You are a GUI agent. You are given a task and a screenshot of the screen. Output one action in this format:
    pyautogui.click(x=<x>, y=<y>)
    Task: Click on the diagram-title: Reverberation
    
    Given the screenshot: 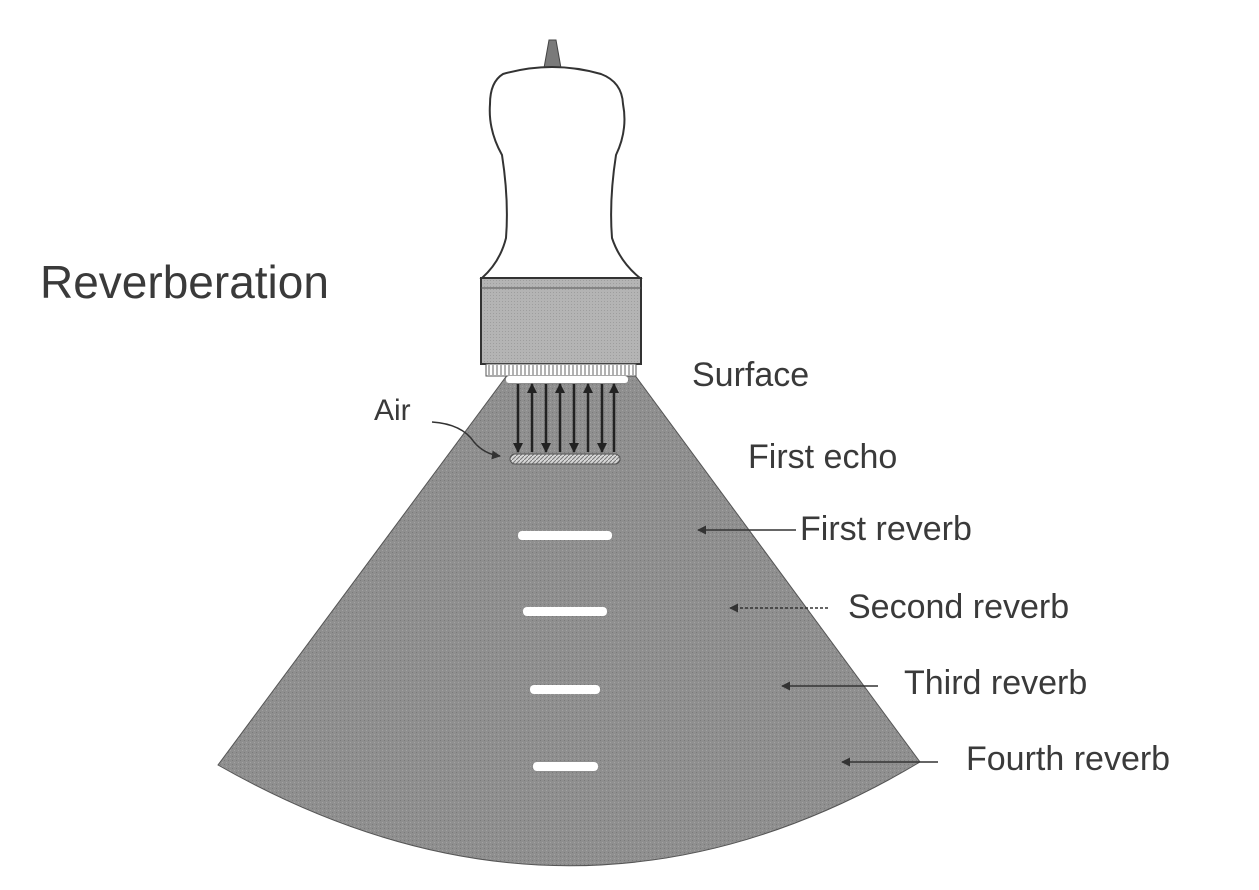 What is the action you would take?
    pyautogui.click(x=184, y=282)
    